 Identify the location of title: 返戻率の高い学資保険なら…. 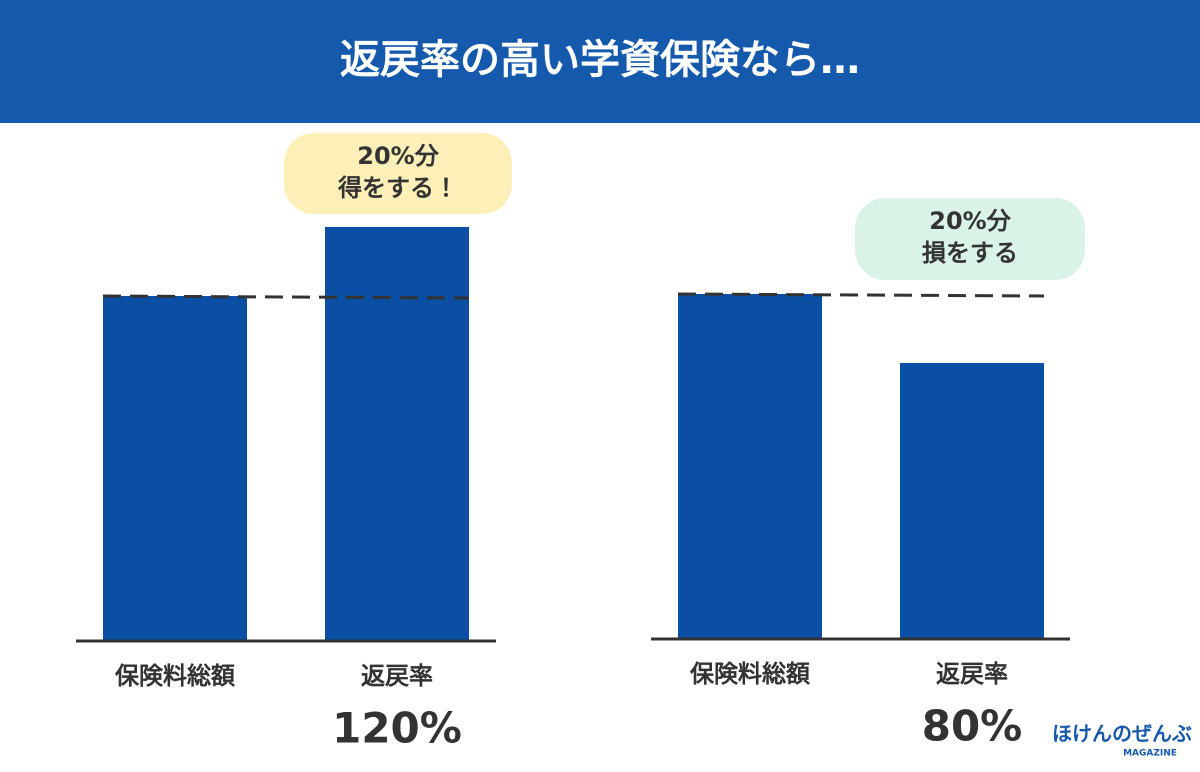
(600, 60).